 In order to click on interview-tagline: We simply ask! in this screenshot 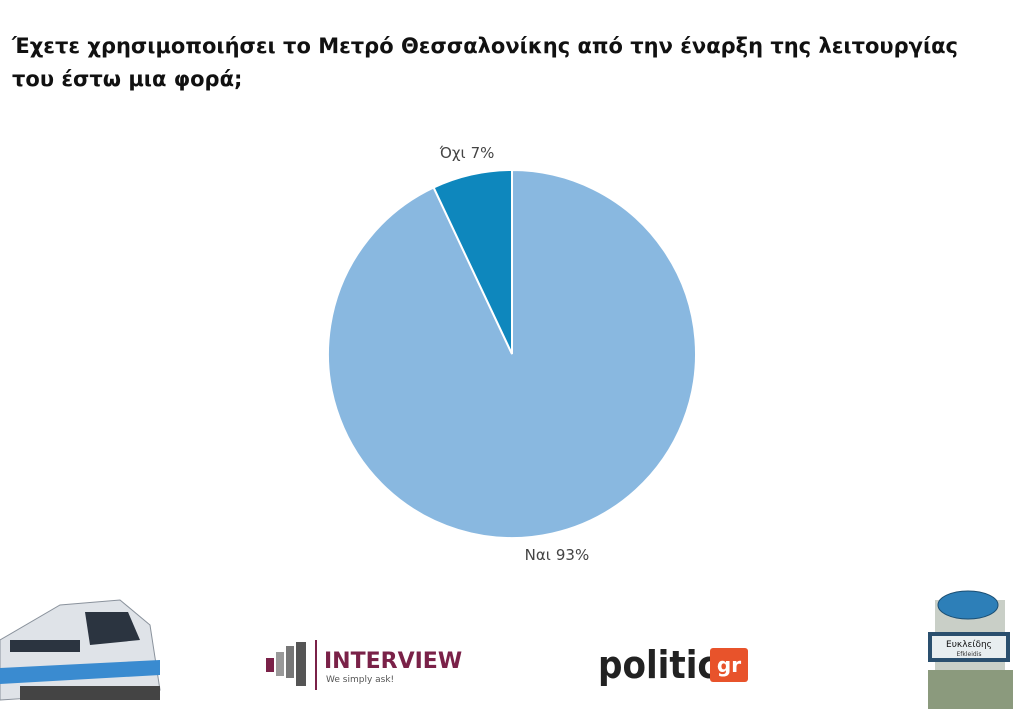, I will do `click(360, 680)`.